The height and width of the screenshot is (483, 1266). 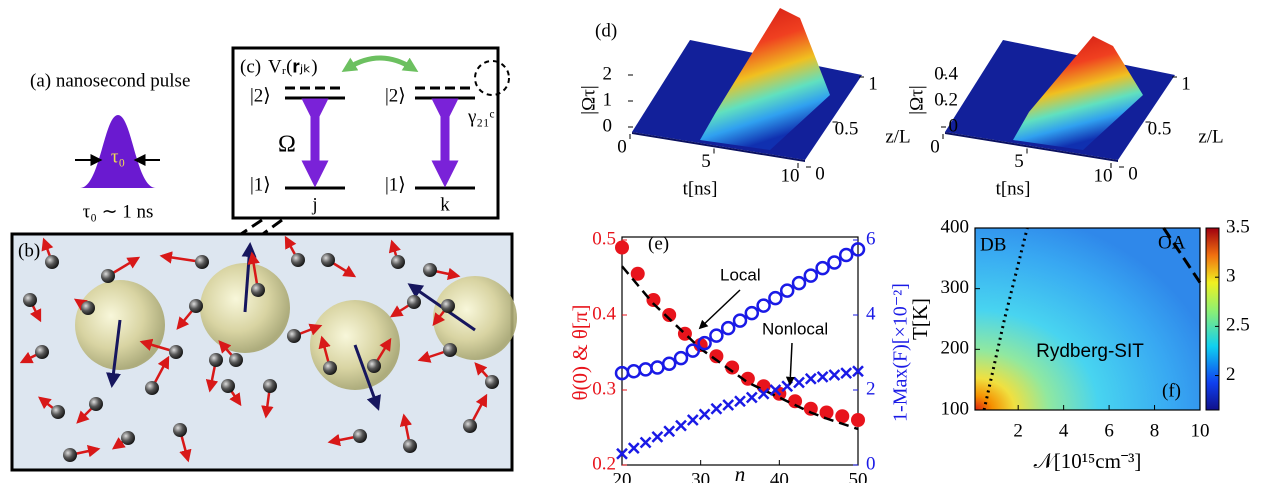 I want to click on interaction-arrow, so click(x=380, y=63).